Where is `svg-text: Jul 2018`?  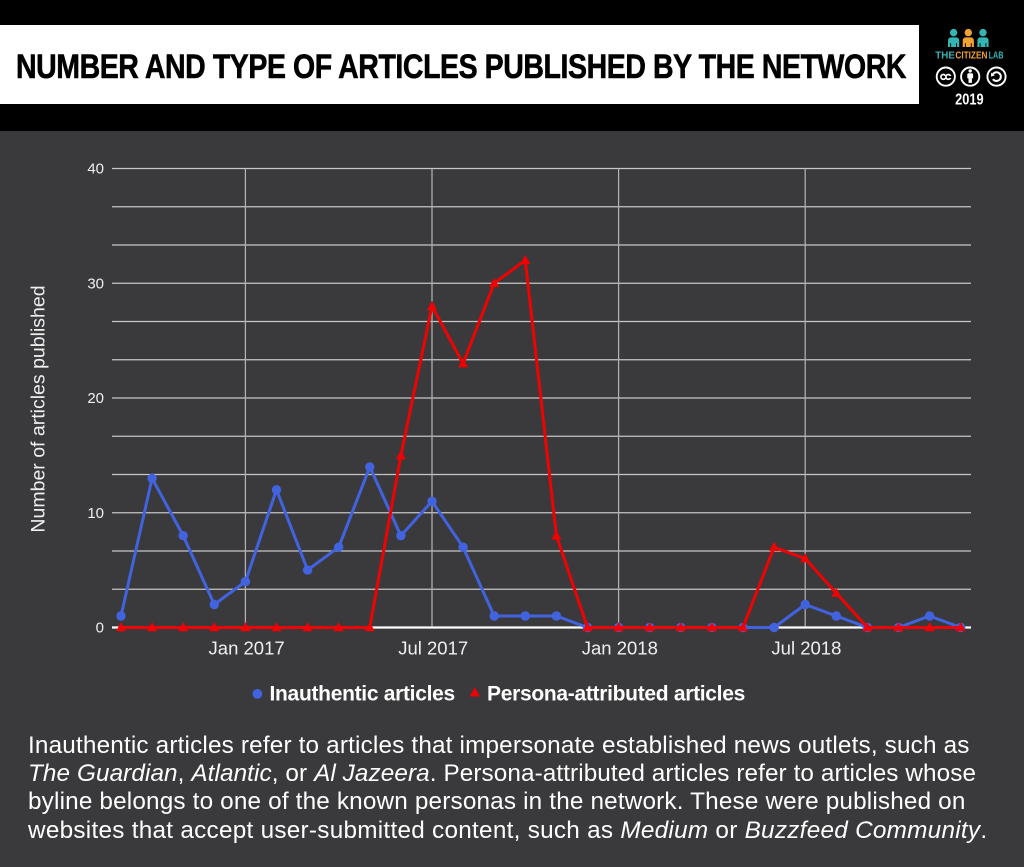
svg-text: Jul 2018 is located at coordinates (806, 648).